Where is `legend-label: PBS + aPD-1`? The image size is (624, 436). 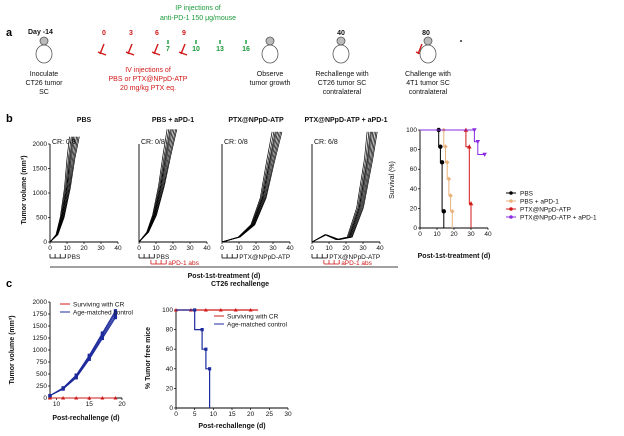
legend-label: PBS + aPD-1 is located at coordinates (539, 202).